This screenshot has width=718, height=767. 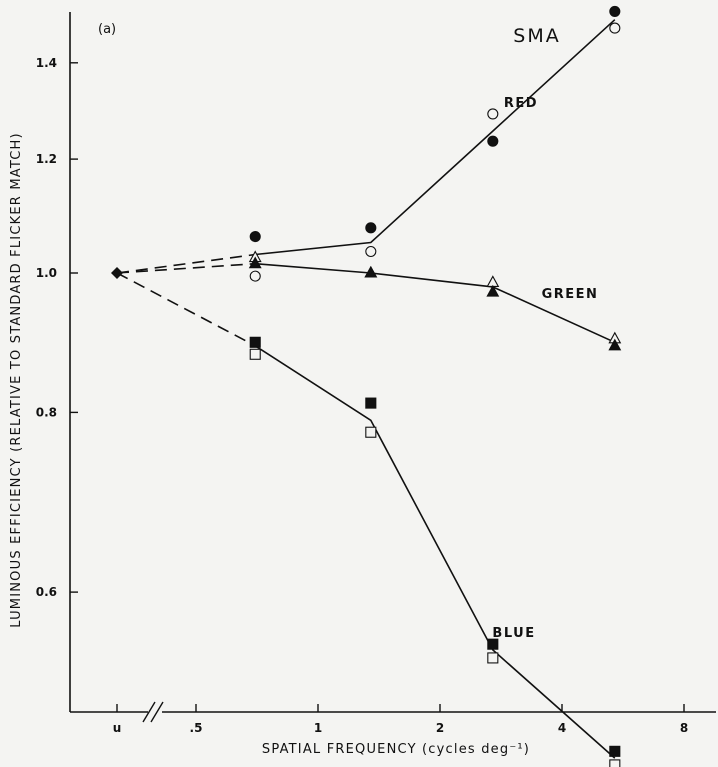 I want to click on chart-title: SMA, so click(x=536, y=36).